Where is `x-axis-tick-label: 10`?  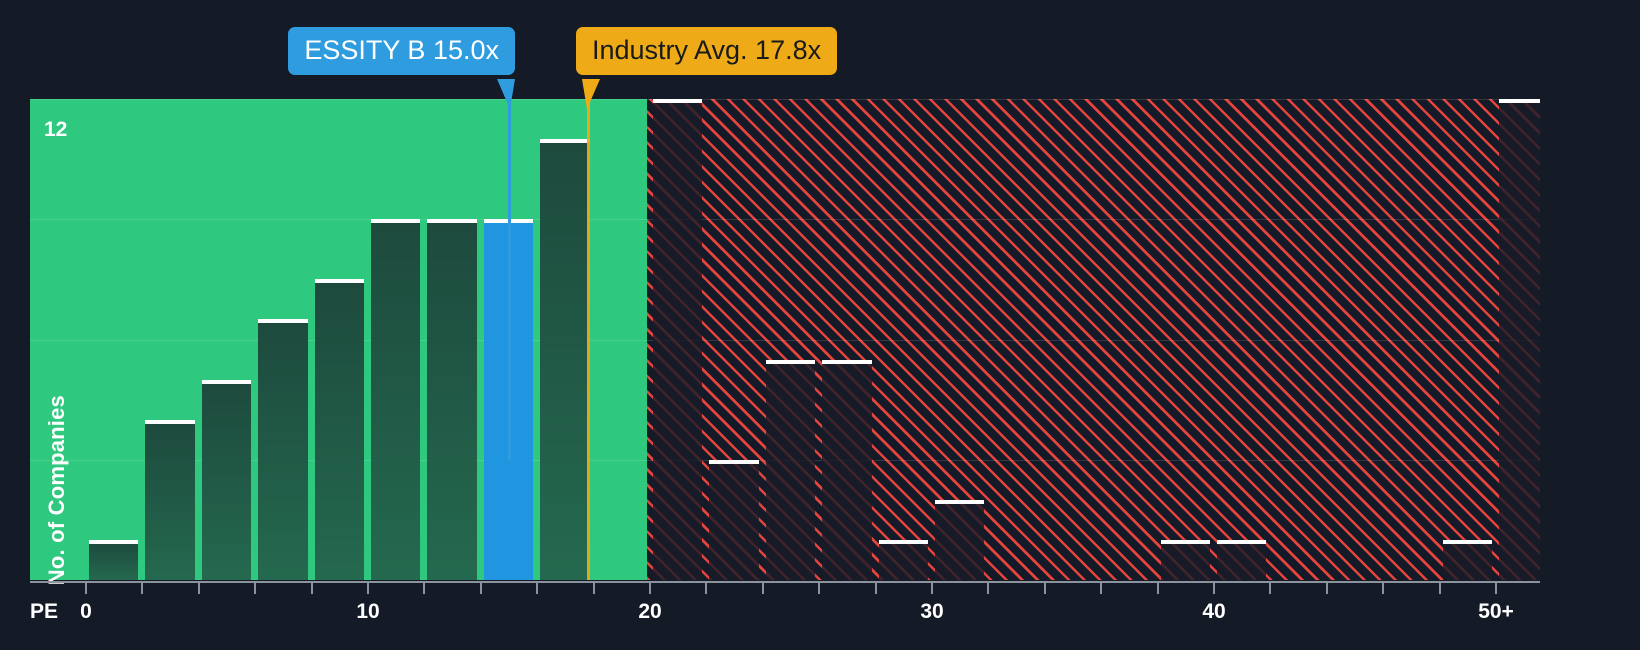 x-axis-tick-label: 10 is located at coordinates (368, 611).